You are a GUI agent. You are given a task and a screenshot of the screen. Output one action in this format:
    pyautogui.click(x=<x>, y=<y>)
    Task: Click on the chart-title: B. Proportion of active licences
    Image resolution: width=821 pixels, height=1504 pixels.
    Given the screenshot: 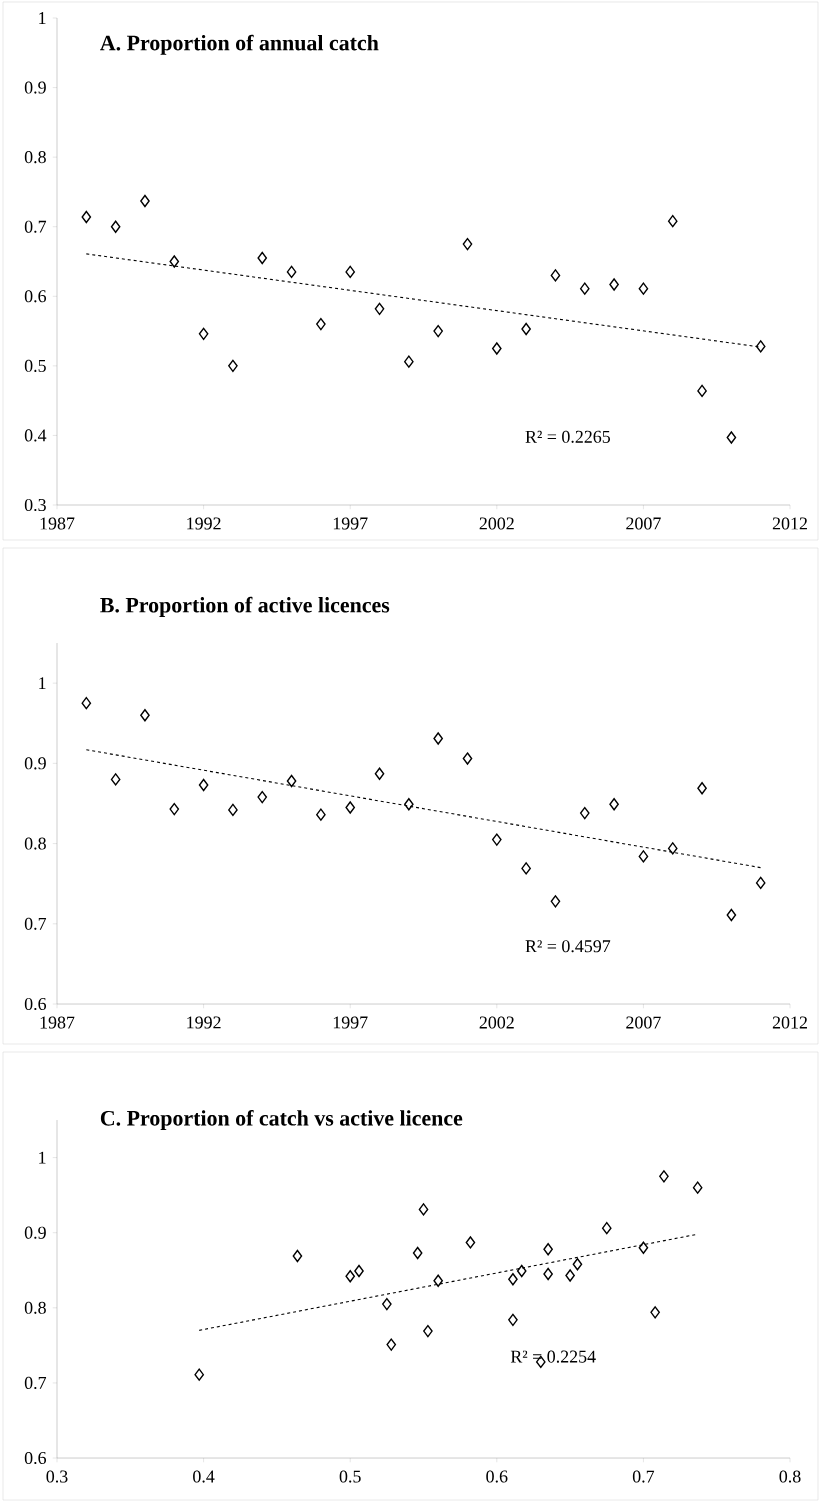 What is the action you would take?
    pyautogui.click(x=245, y=606)
    